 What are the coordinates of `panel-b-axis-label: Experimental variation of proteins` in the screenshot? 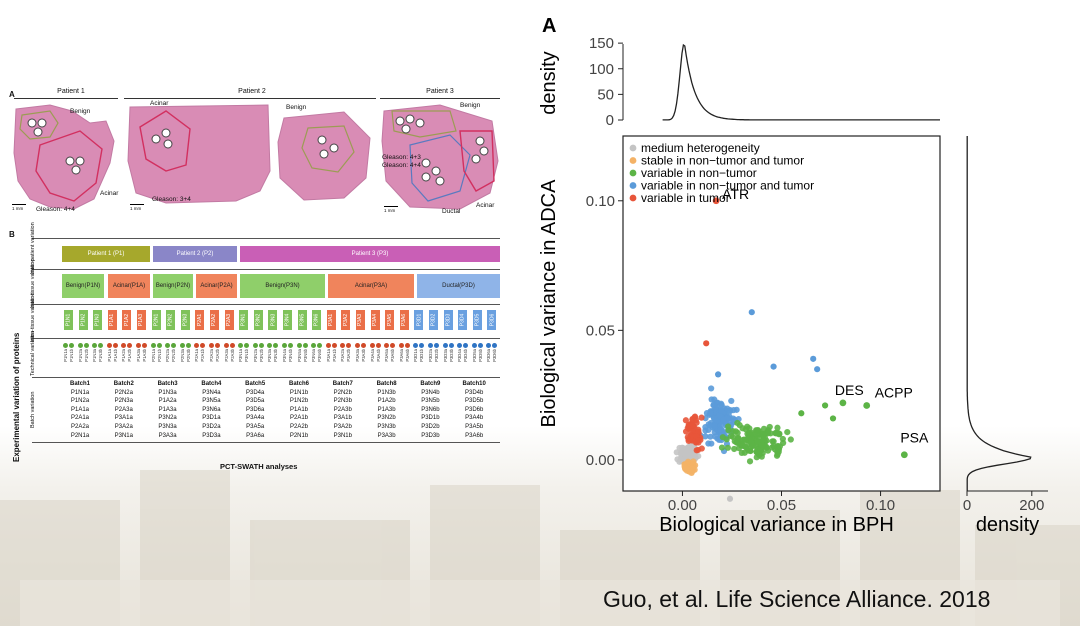 It's located at (16, 397).